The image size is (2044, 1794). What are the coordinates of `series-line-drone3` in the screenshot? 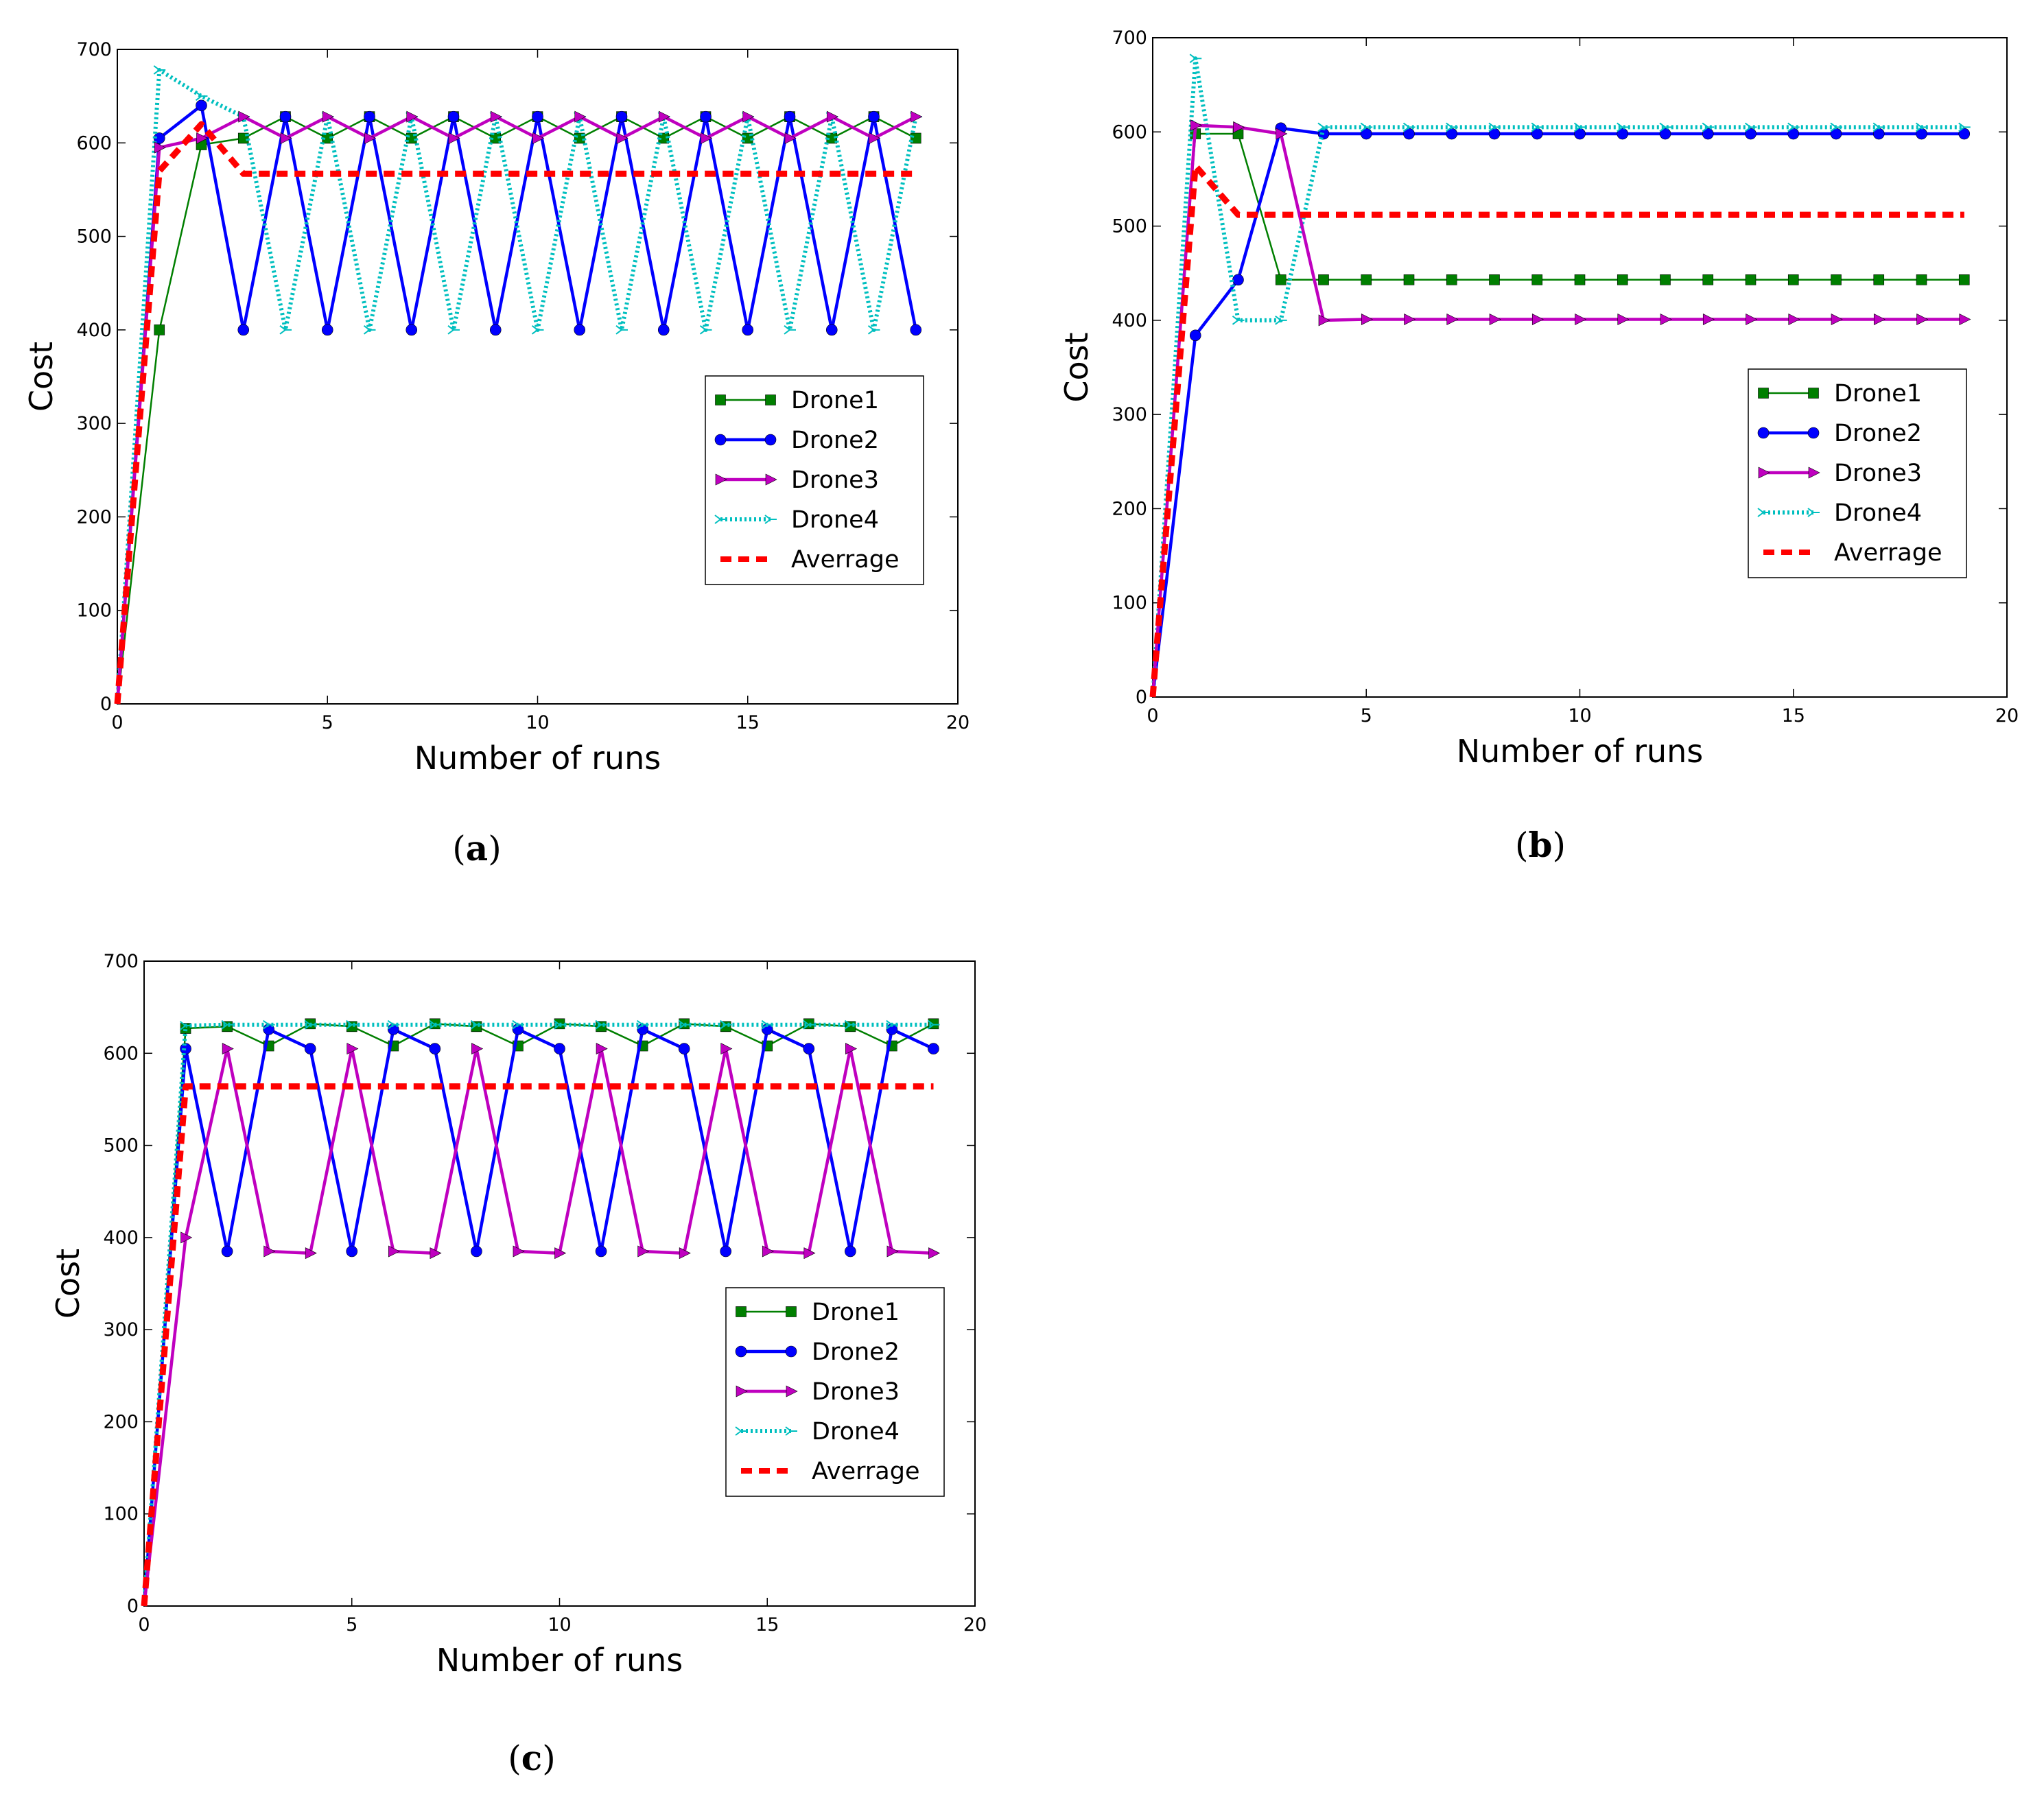 It's located at (516, 410).